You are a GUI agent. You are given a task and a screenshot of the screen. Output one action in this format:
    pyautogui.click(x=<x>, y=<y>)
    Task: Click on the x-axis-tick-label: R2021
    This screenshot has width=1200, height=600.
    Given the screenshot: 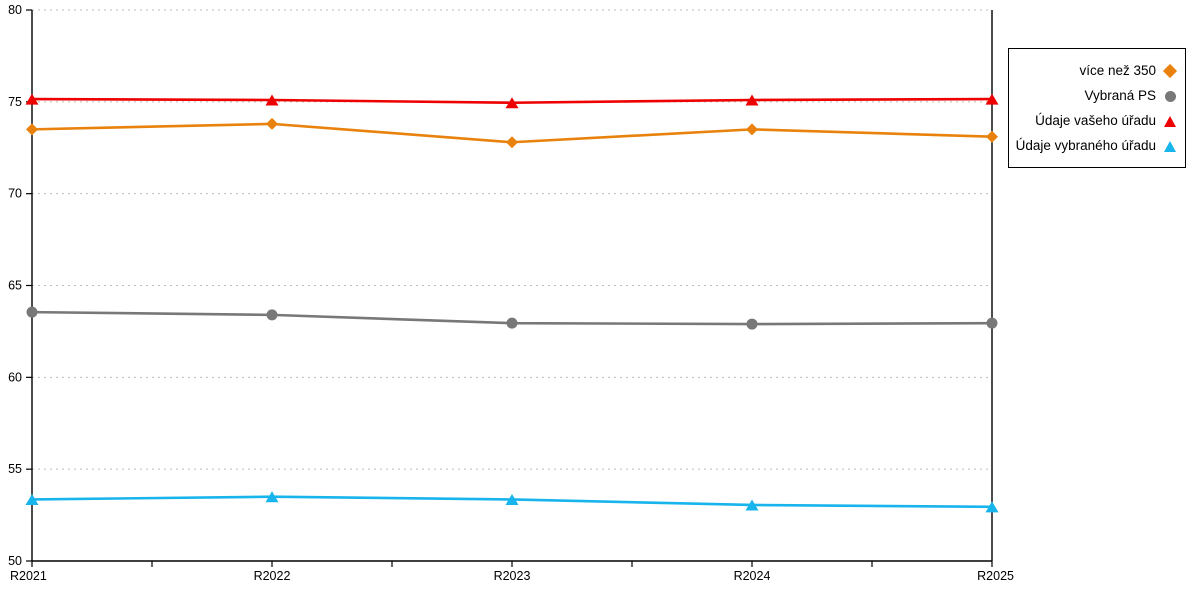 What is the action you would take?
    pyautogui.click(x=28, y=576)
    